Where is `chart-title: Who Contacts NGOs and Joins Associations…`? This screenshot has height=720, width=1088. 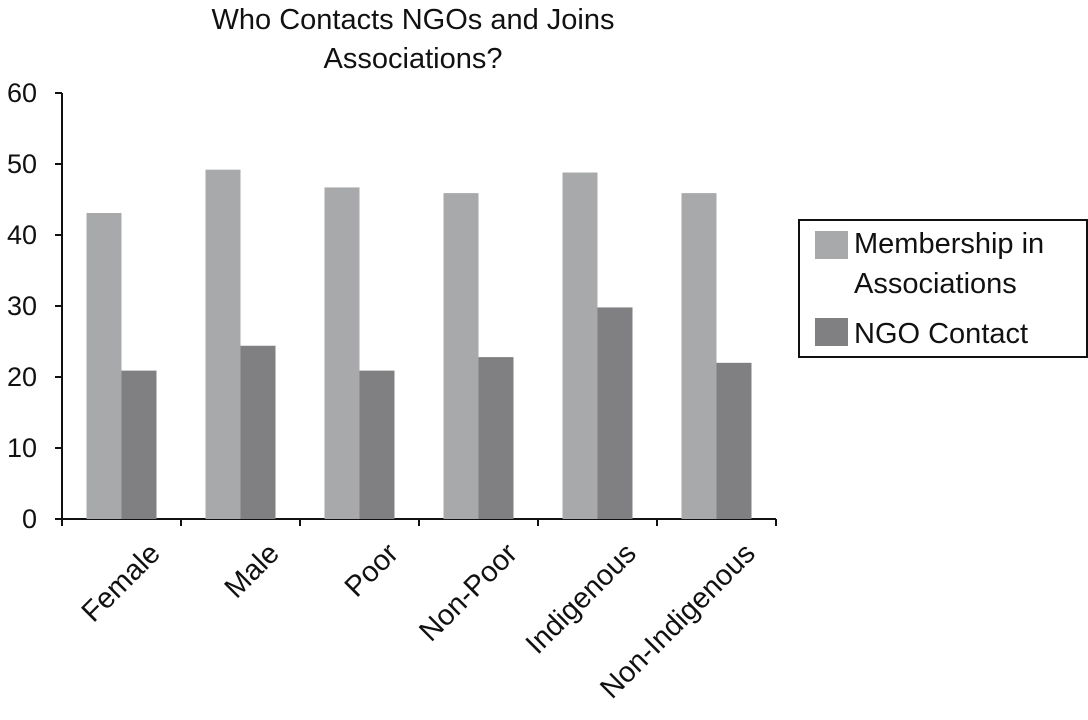 chart-title: Who Contacts NGOs and Joins Associations… is located at coordinates (413, 39).